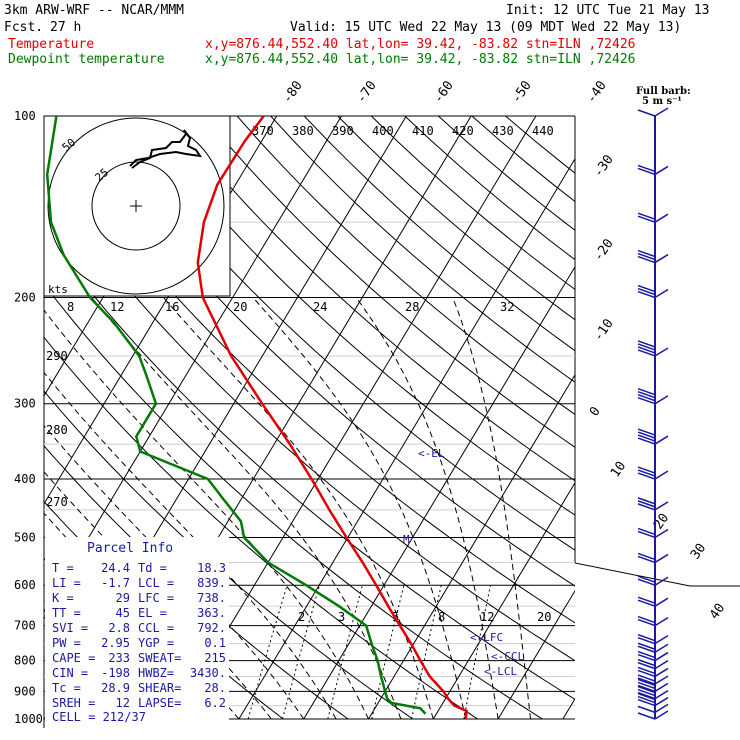 The width and height of the screenshot is (740, 740). I want to click on parcel-row-value-b: 792., so click(211, 628).